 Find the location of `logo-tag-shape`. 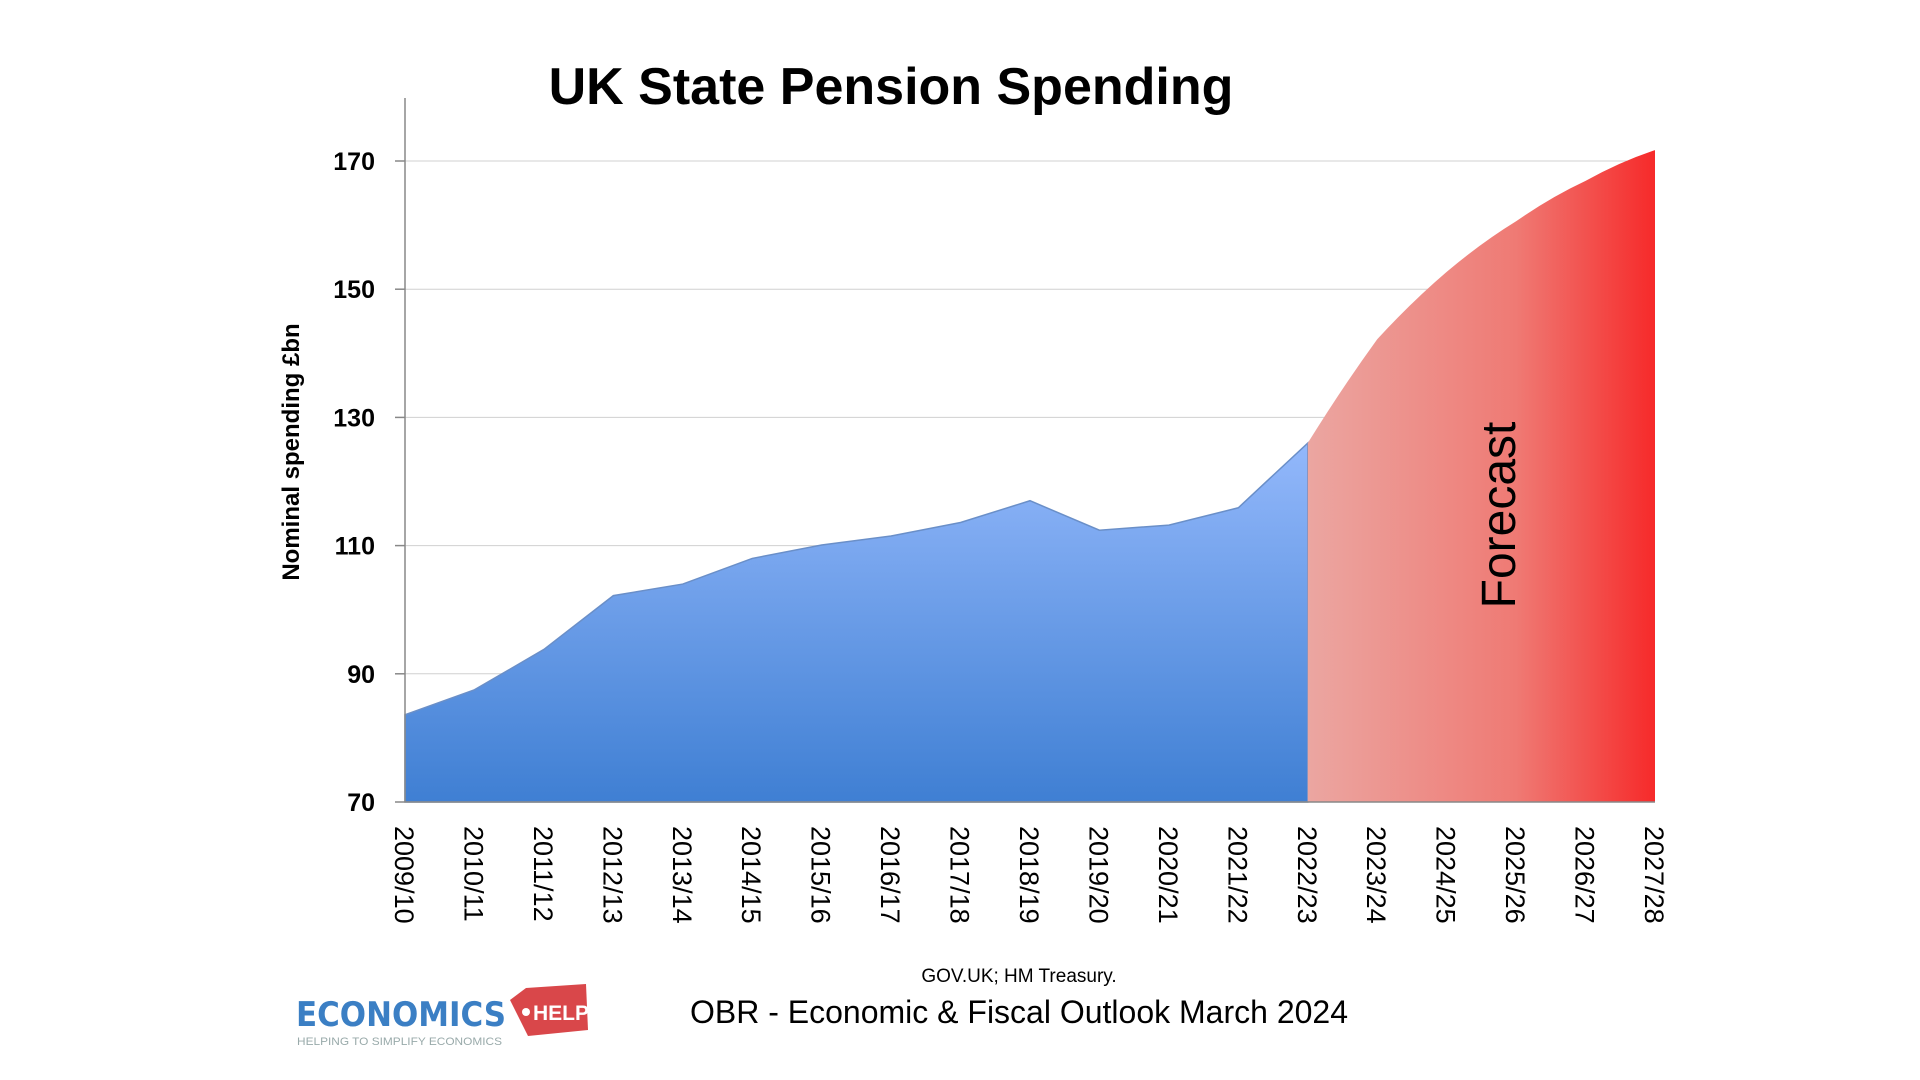

logo-tag-shape is located at coordinates (549, 1010).